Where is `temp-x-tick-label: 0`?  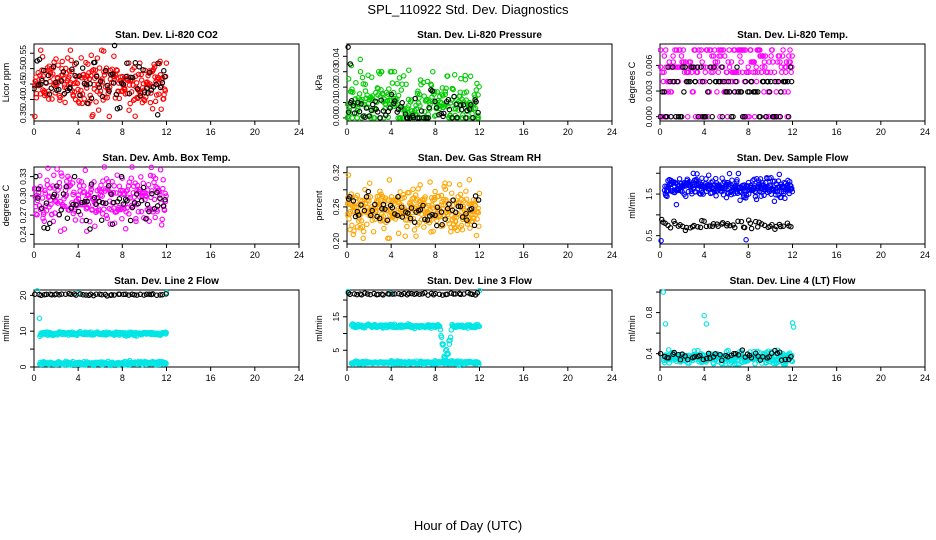
temp-x-tick-label: 0 is located at coordinates (659, 132).